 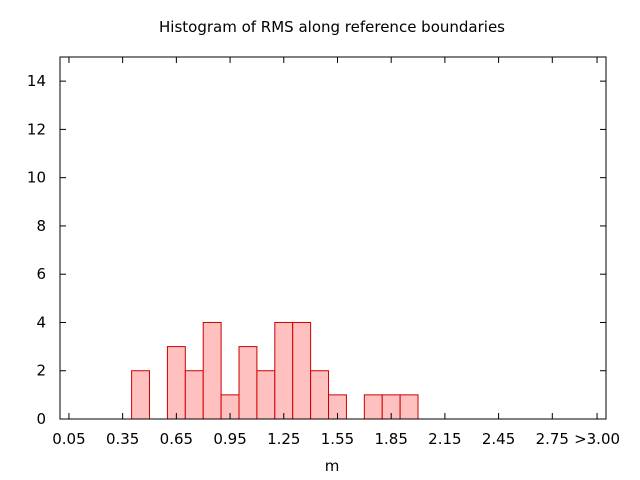 What do you see at coordinates (332, 466) in the screenshot?
I see `x-axis-label: m` at bounding box center [332, 466].